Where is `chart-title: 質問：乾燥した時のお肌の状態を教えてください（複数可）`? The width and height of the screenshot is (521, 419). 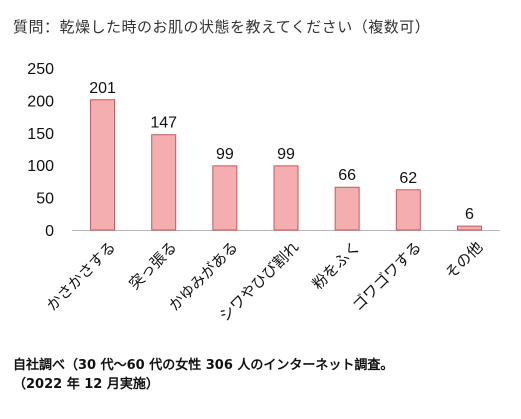 chart-title: 質問：乾燥した時のお肌の状態を教えてください（複数可） is located at coordinates (222, 27).